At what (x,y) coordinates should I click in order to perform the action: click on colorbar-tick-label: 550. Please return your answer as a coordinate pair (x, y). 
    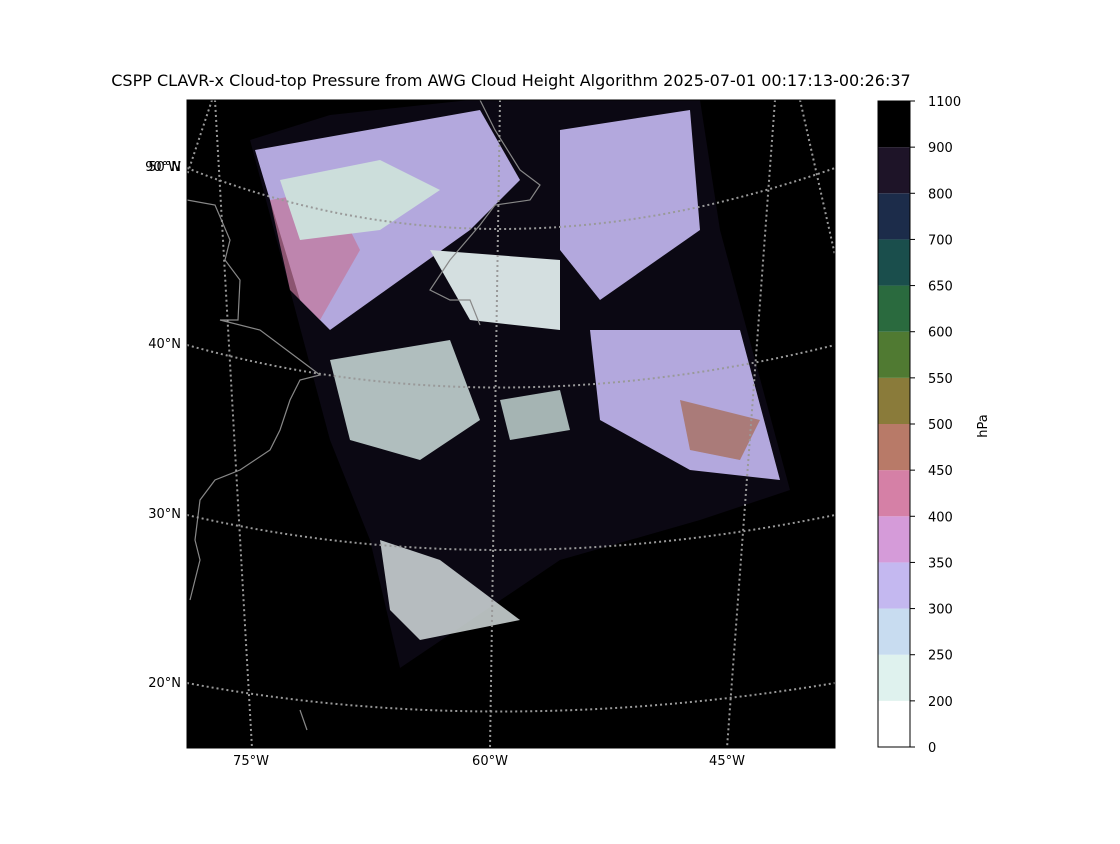
    Looking at the image, I should click on (940, 379).